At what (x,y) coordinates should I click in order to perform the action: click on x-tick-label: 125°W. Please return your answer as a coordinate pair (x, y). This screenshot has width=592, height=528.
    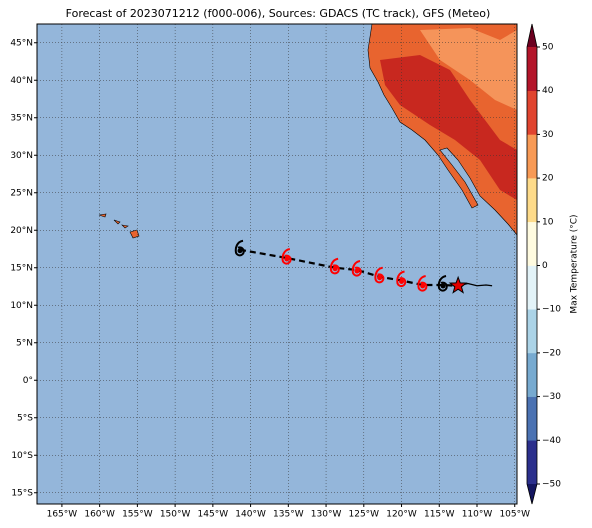
    Looking at the image, I should click on (364, 515).